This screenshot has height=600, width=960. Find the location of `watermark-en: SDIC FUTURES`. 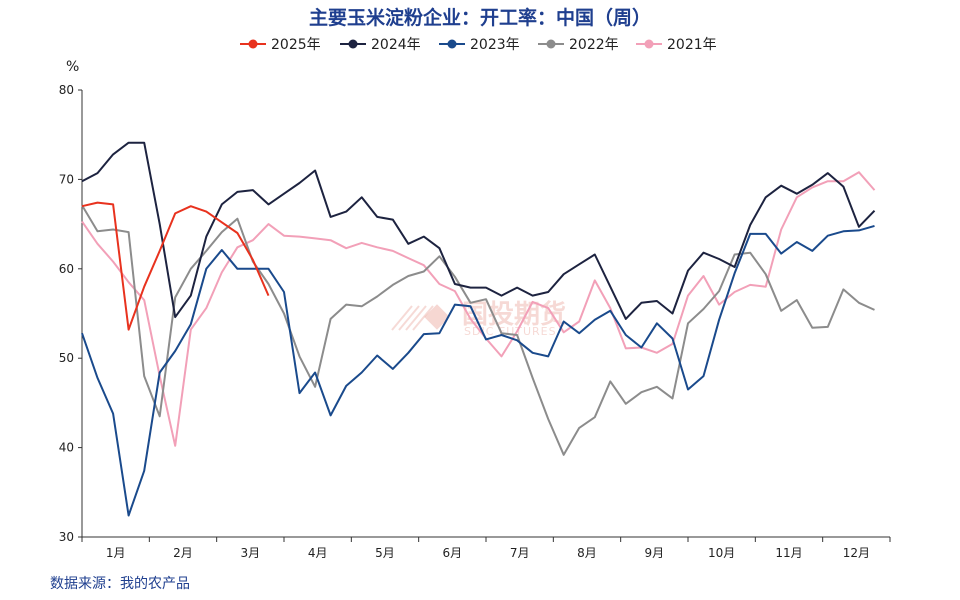

watermark-en: SDIC FUTURES is located at coordinates (510, 331).